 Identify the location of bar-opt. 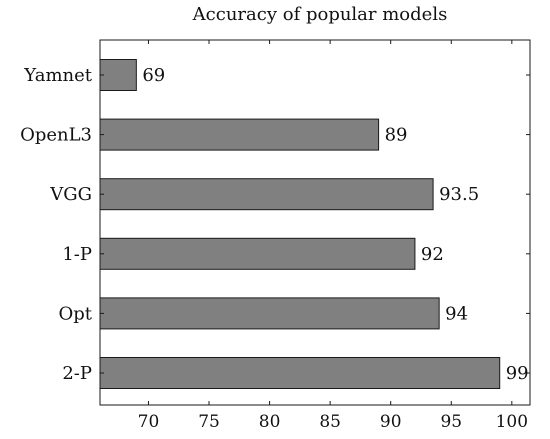
(269, 313).